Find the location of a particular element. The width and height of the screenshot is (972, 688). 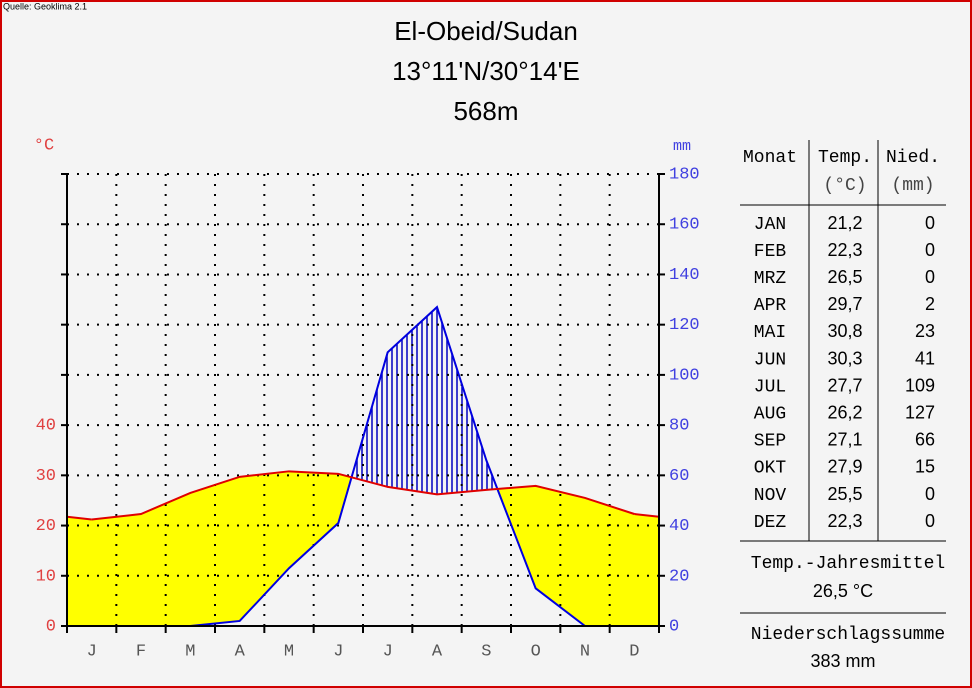

temp-cell: 26,2 is located at coordinates (844, 412).